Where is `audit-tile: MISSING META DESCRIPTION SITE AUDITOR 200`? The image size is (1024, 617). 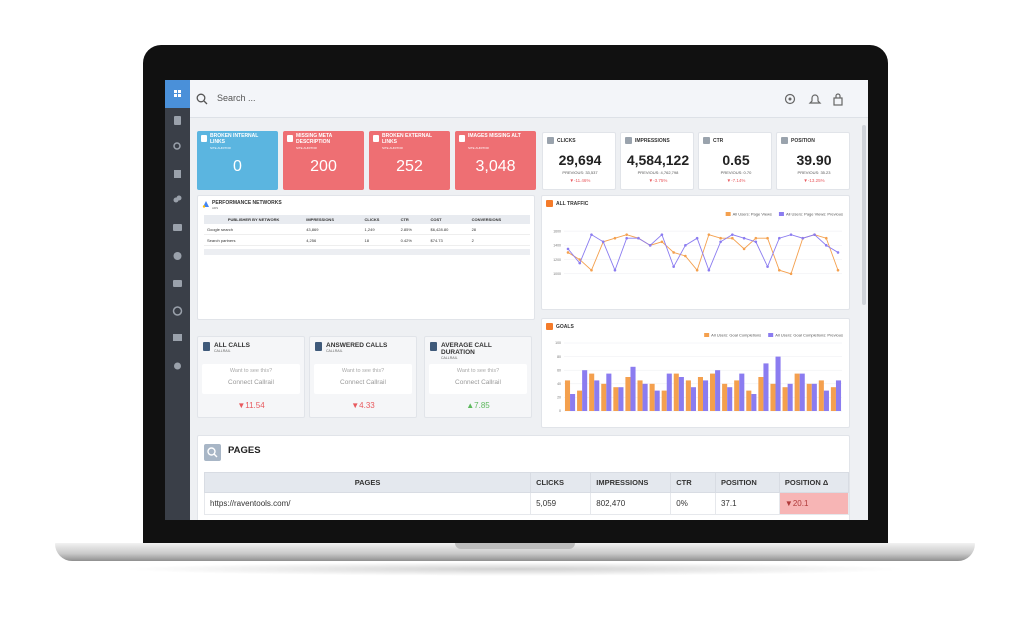
audit-tile: MISSING META DESCRIPTION SITE AUDITOR 200 is located at coordinates (323, 160).